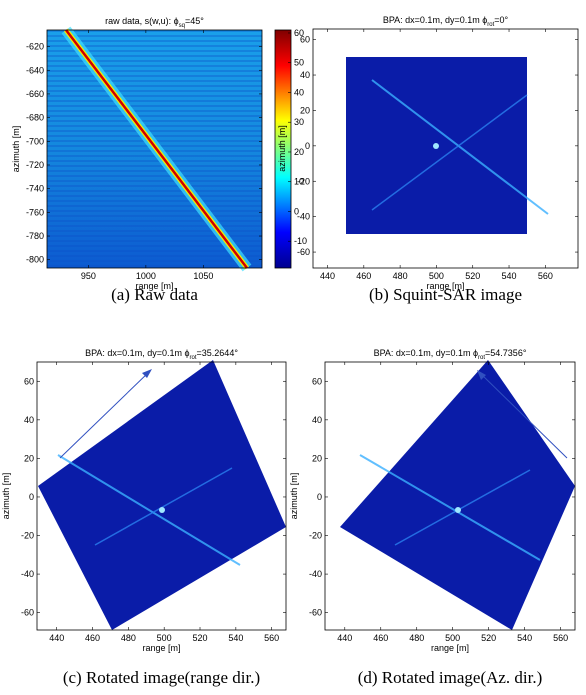 The height and width of the screenshot is (695, 586). I want to click on chart-title: BPA: dx=0.1m, dy=0.1m ϕrot=0°, so click(446, 21).